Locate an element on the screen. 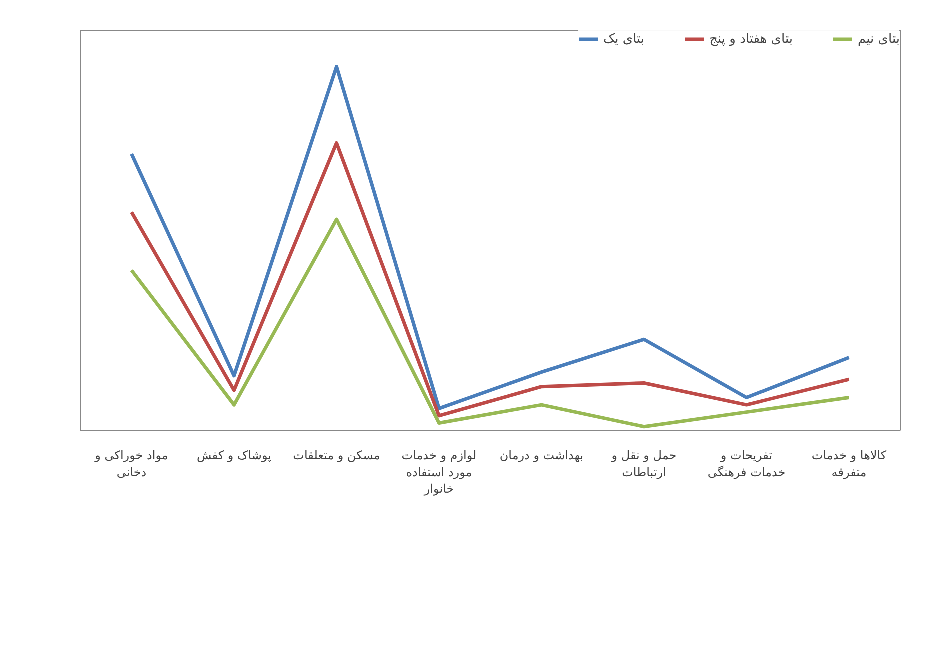 The height and width of the screenshot is (671, 931). legend-label: بتای یک is located at coordinates (624, 39).